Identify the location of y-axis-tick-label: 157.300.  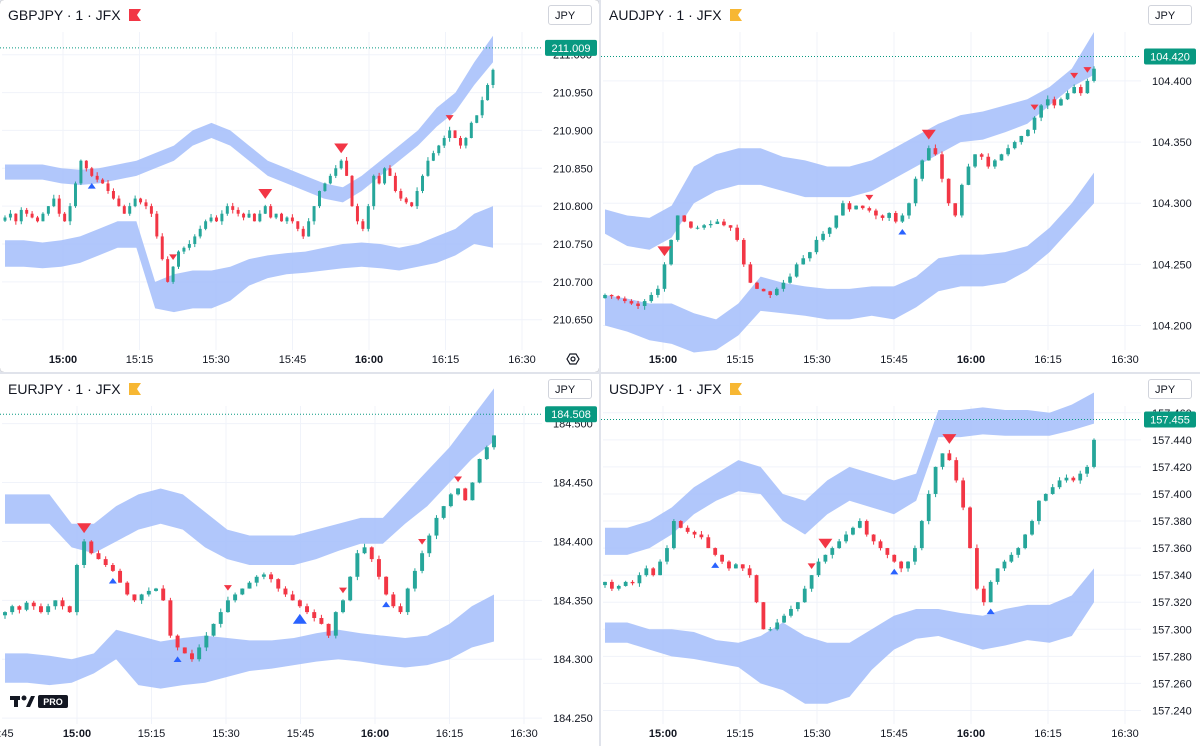
(1172, 630).